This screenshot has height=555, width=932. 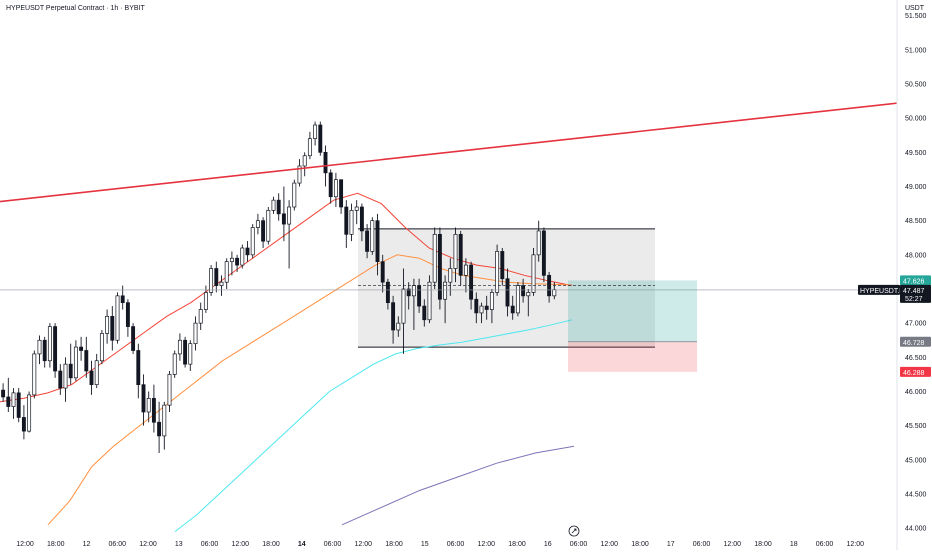 What do you see at coordinates (574, 531) in the screenshot?
I see `replay-icon` at bounding box center [574, 531].